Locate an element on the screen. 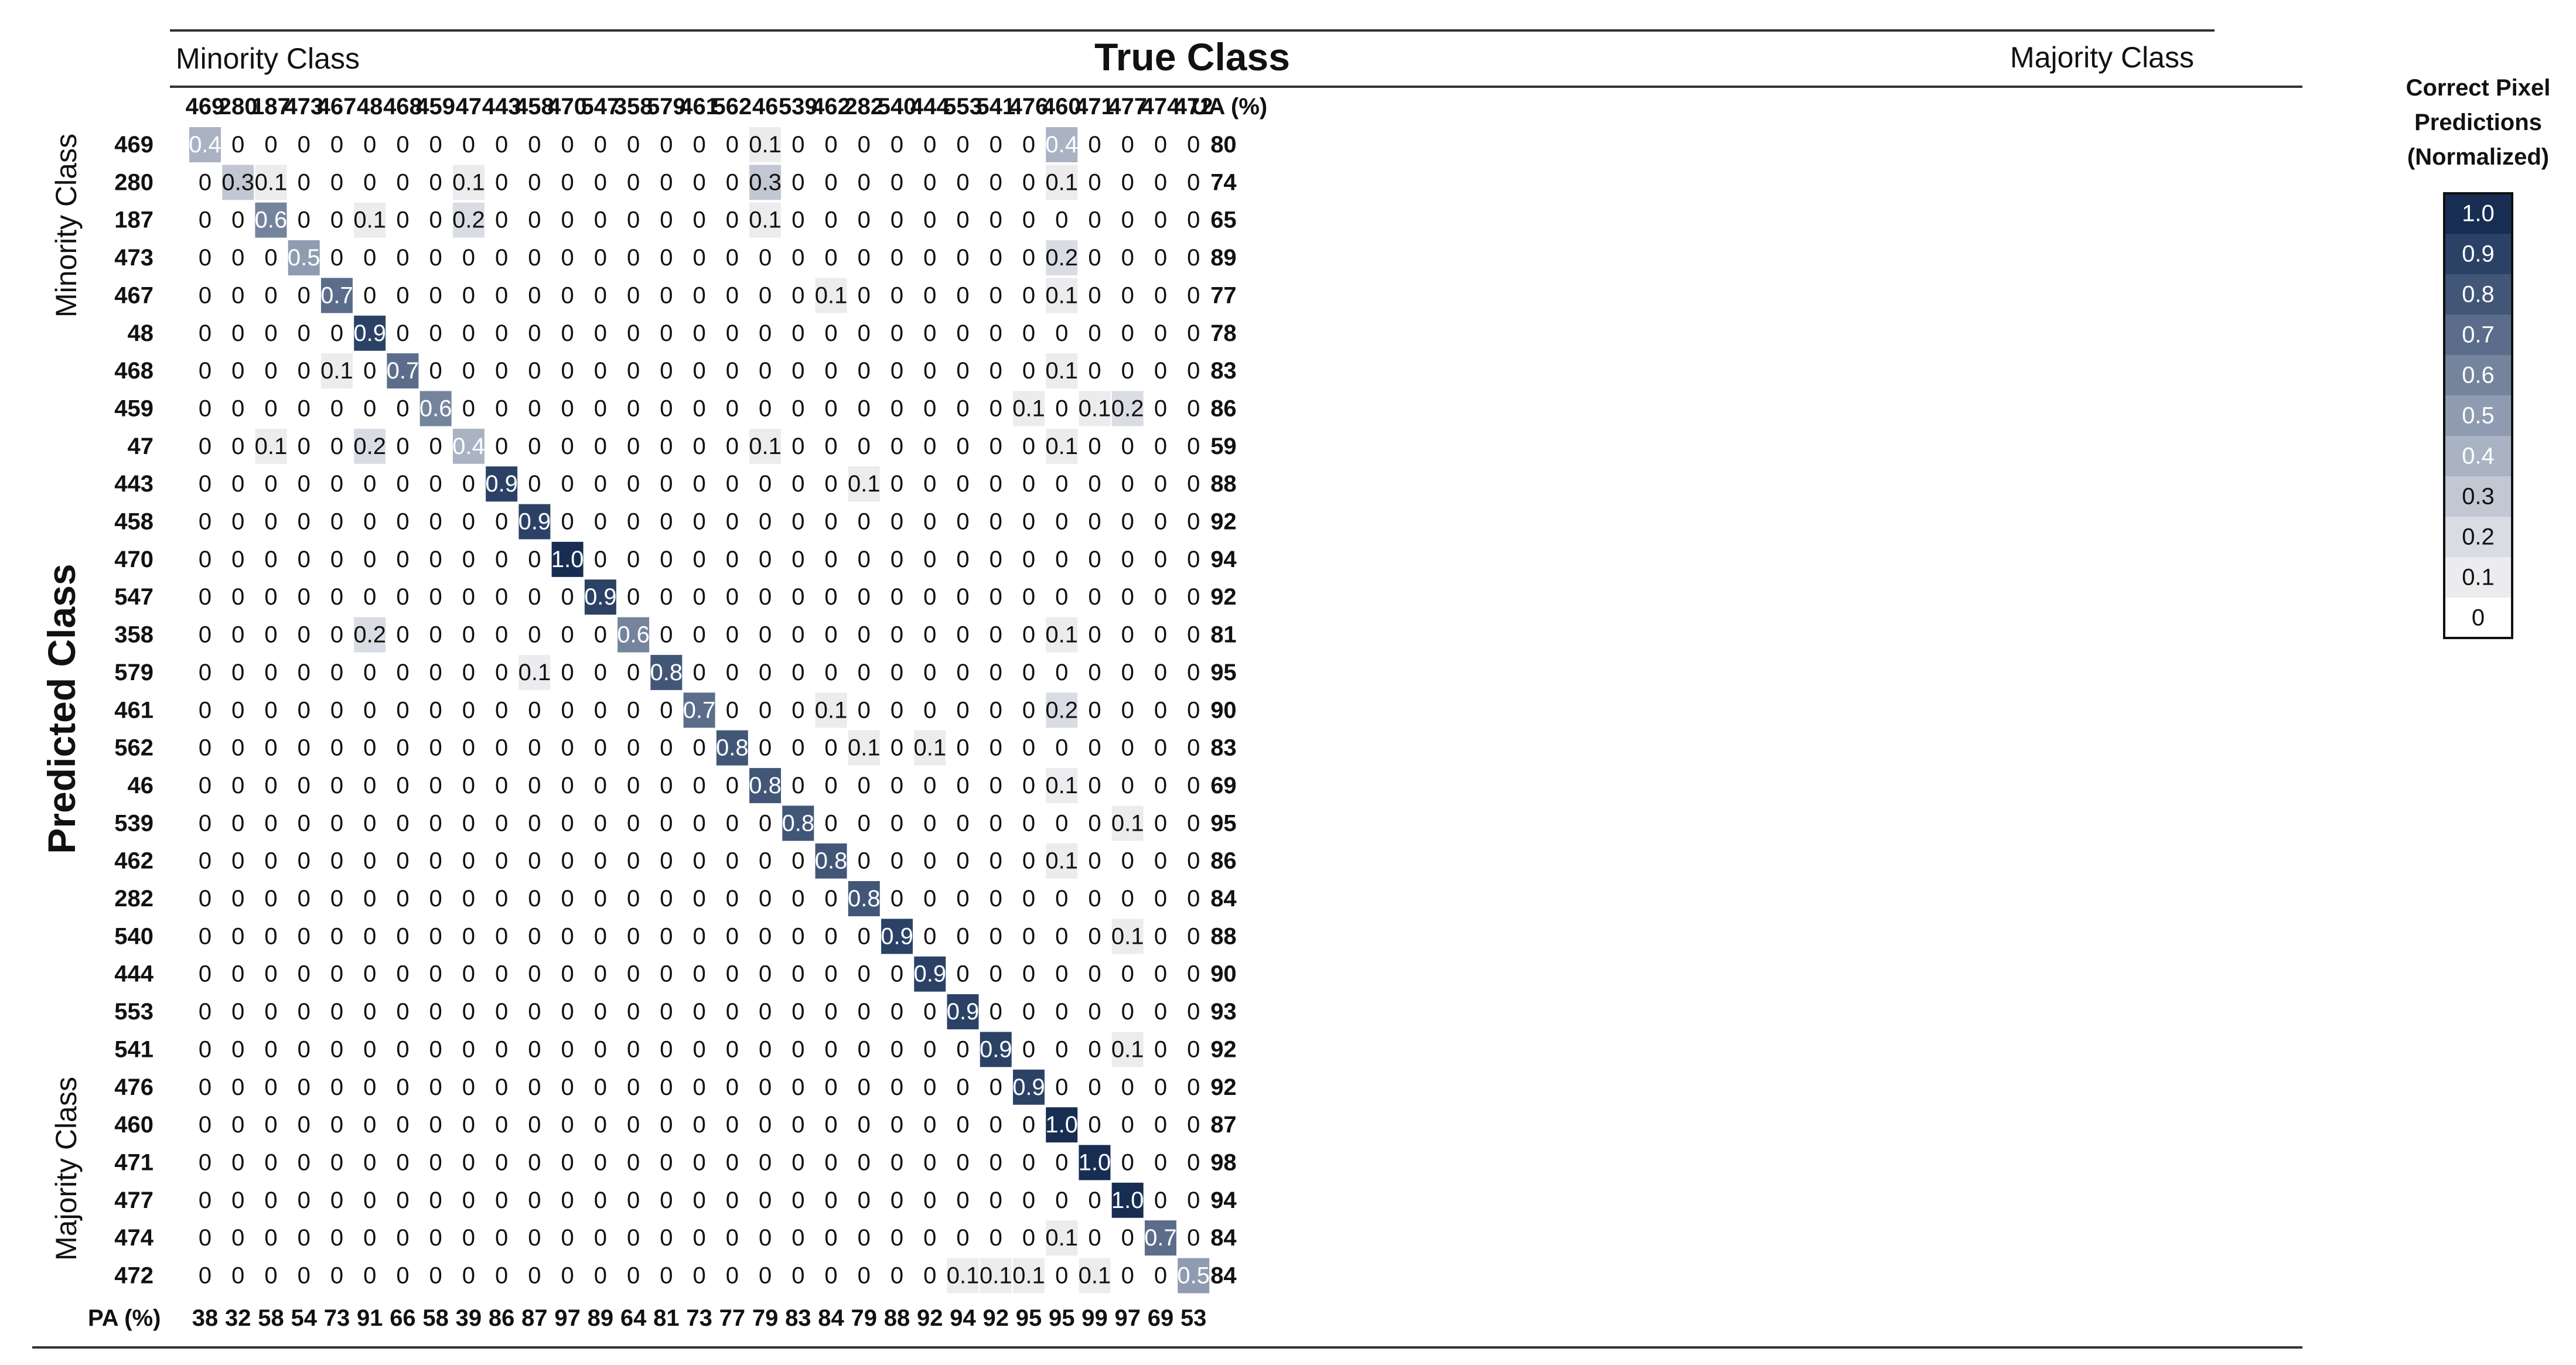 The height and width of the screenshot is (1365, 2576). cell-value: 0.7 is located at coordinates (699, 710).